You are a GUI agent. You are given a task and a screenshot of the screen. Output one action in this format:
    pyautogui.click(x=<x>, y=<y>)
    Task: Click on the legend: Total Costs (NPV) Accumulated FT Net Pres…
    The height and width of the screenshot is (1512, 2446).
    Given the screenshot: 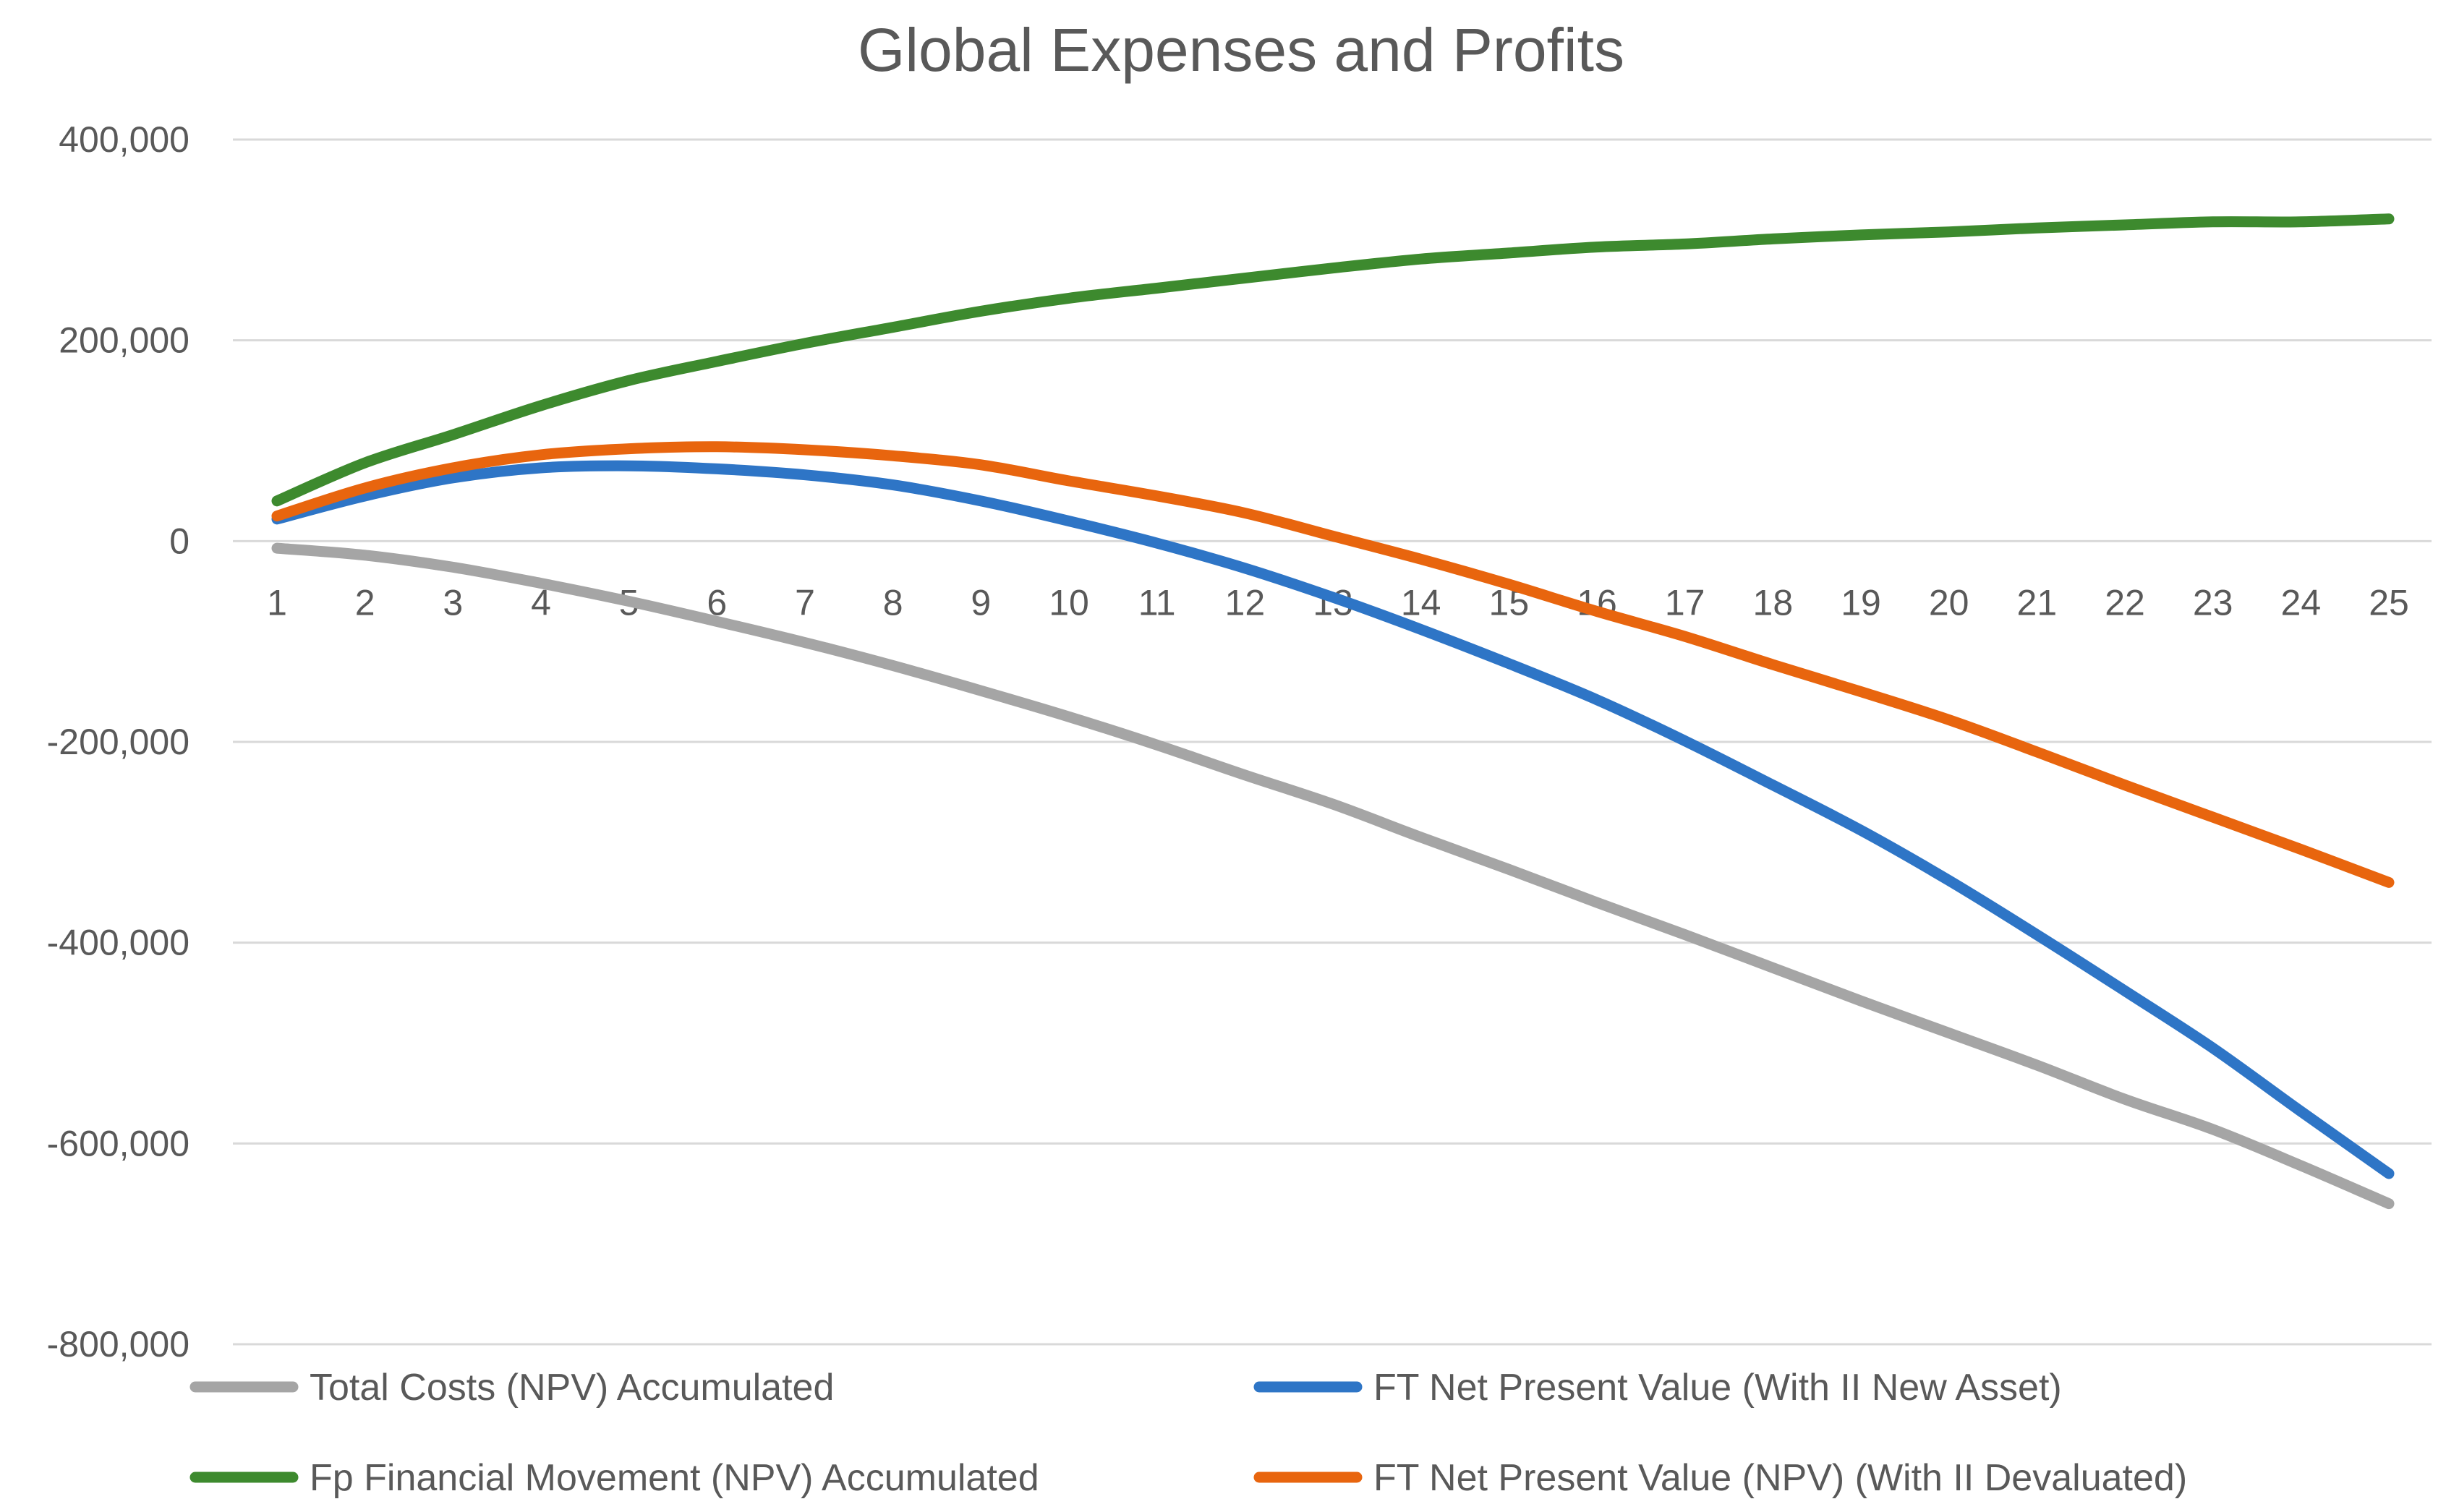 What is the action you would take?
    pyautogui.click(x=1188, y=1433)
    